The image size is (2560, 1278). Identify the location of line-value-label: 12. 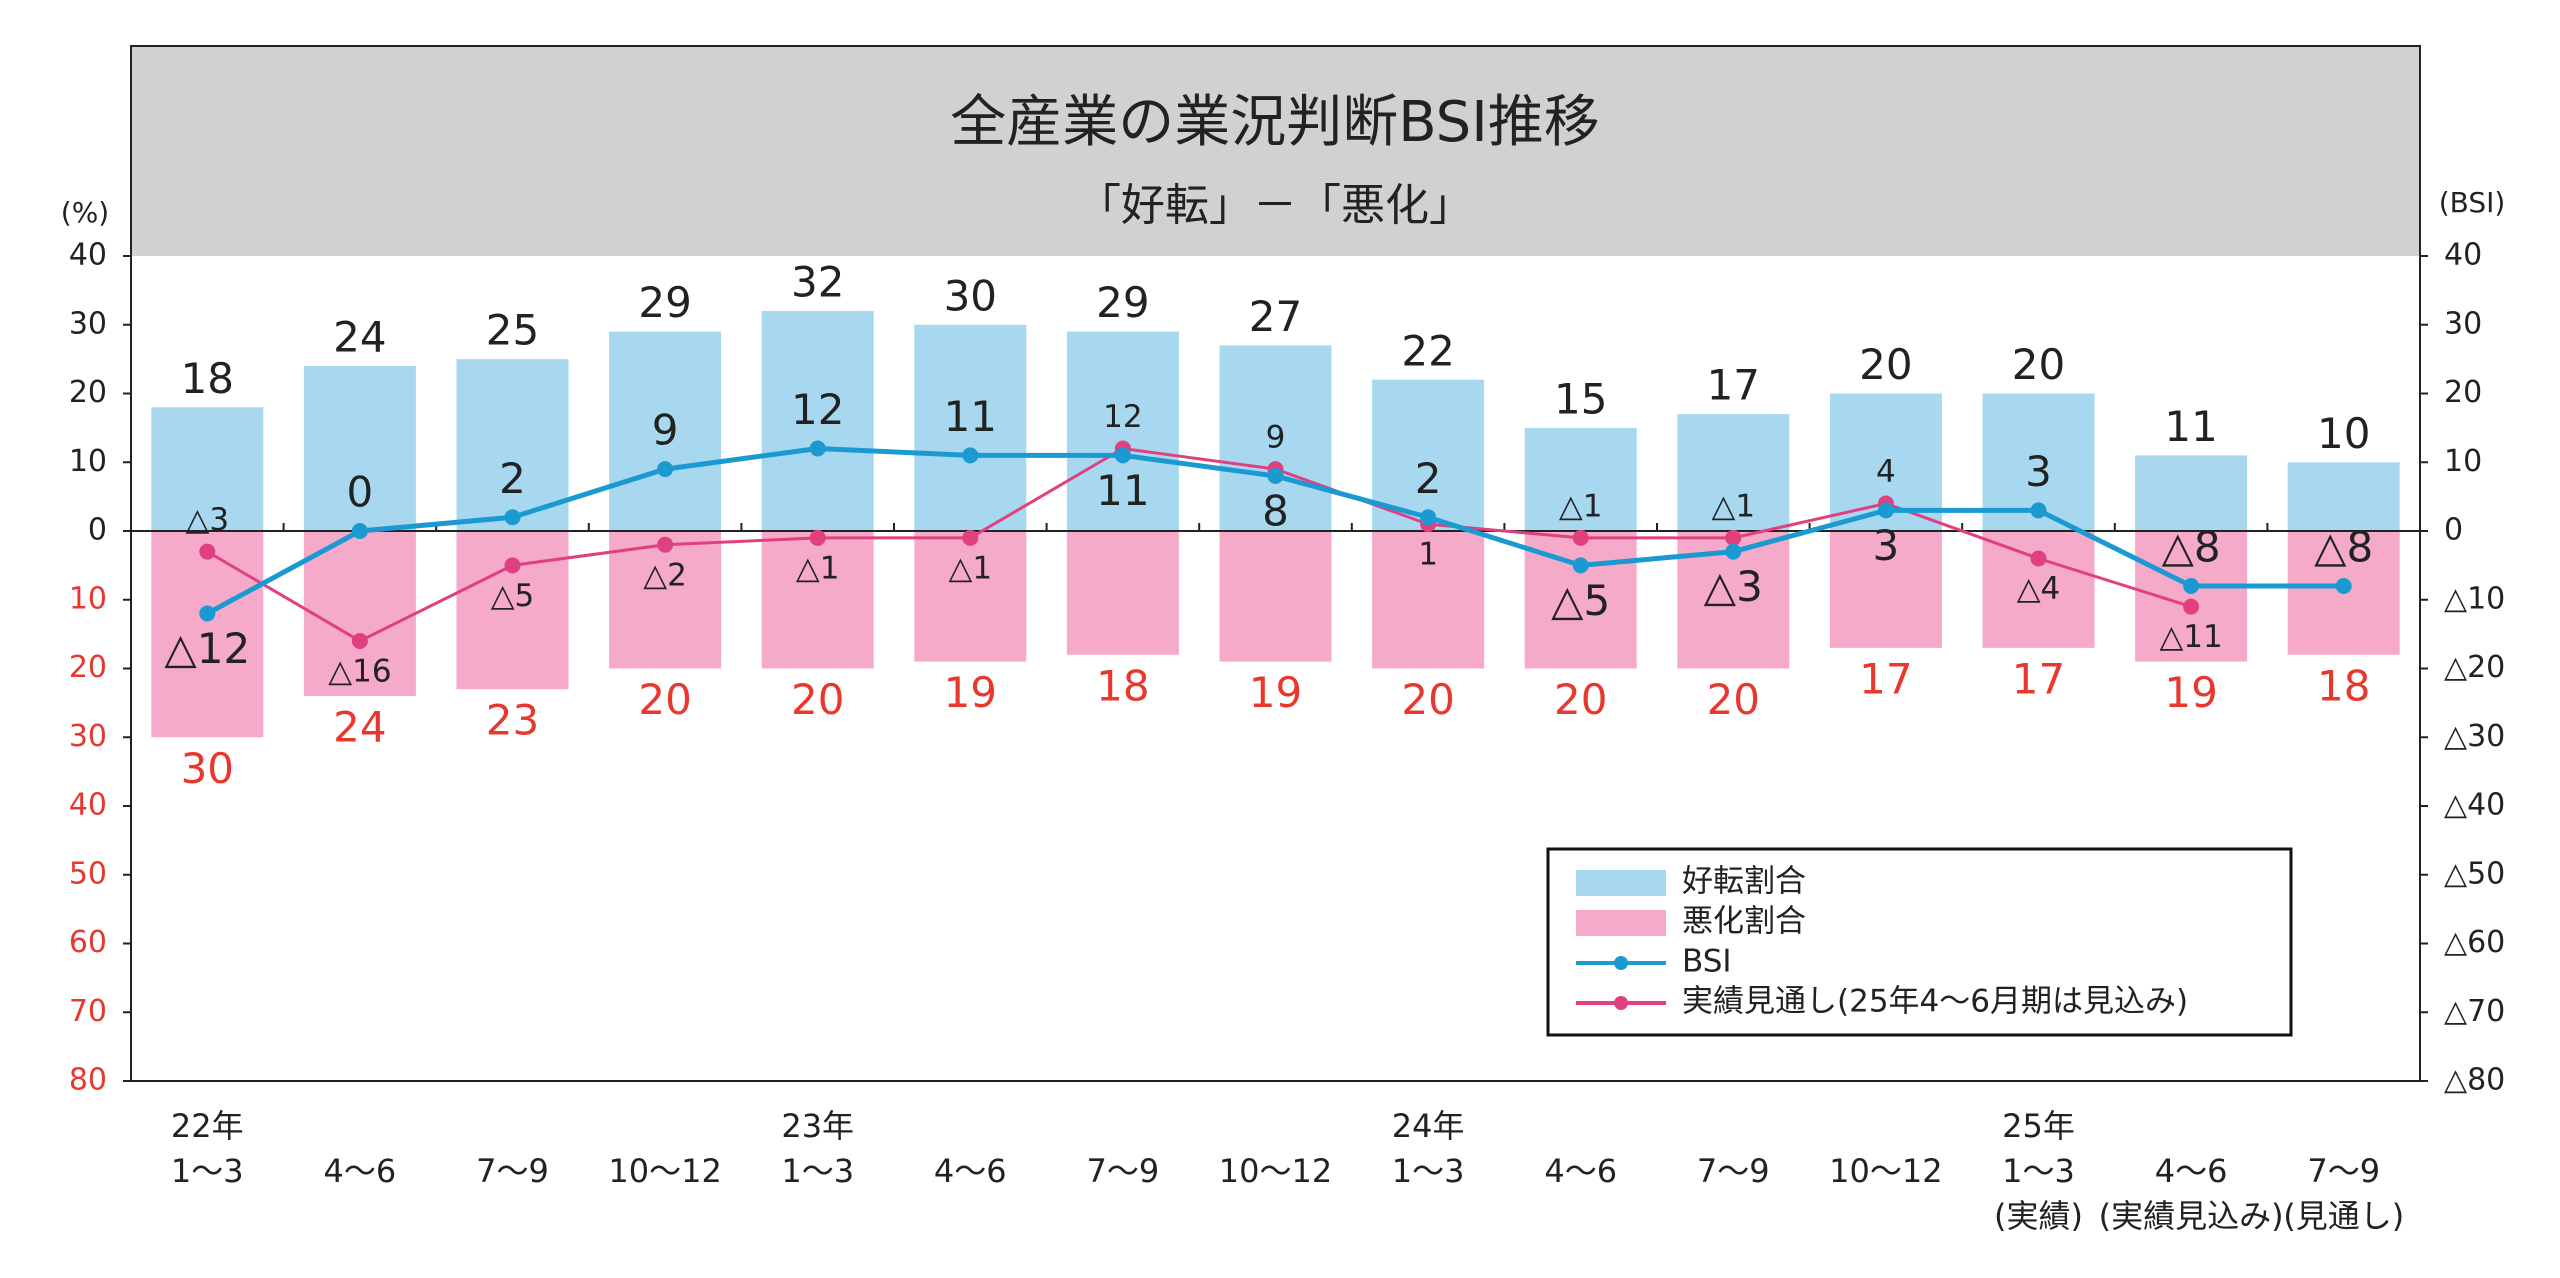
(817, 409).